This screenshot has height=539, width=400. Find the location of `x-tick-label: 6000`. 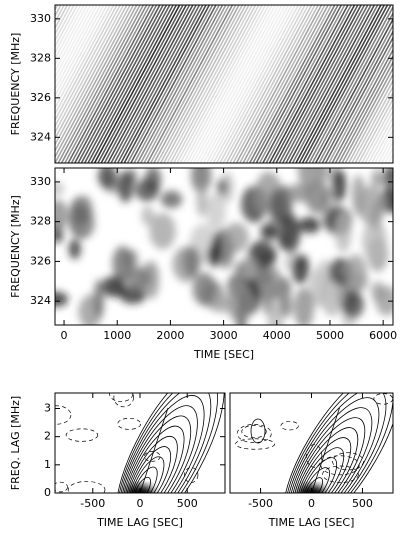

x-tick-label: 6000 is located at coordinates (383, 335).